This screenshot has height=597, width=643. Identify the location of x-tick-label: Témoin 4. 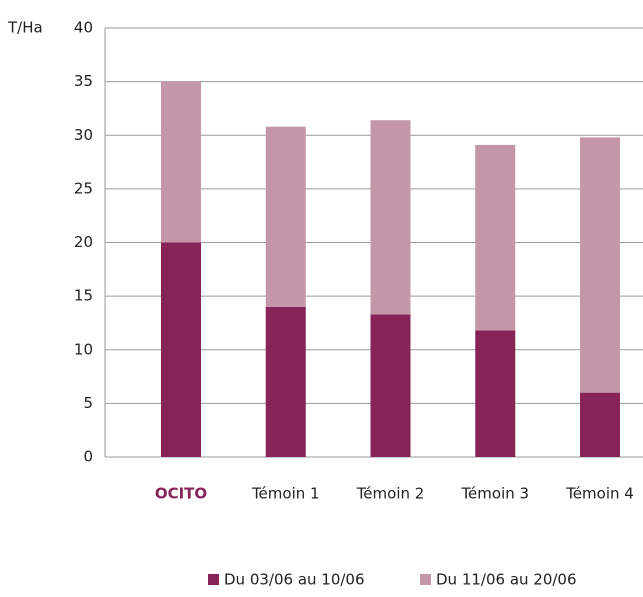
(599, 494).